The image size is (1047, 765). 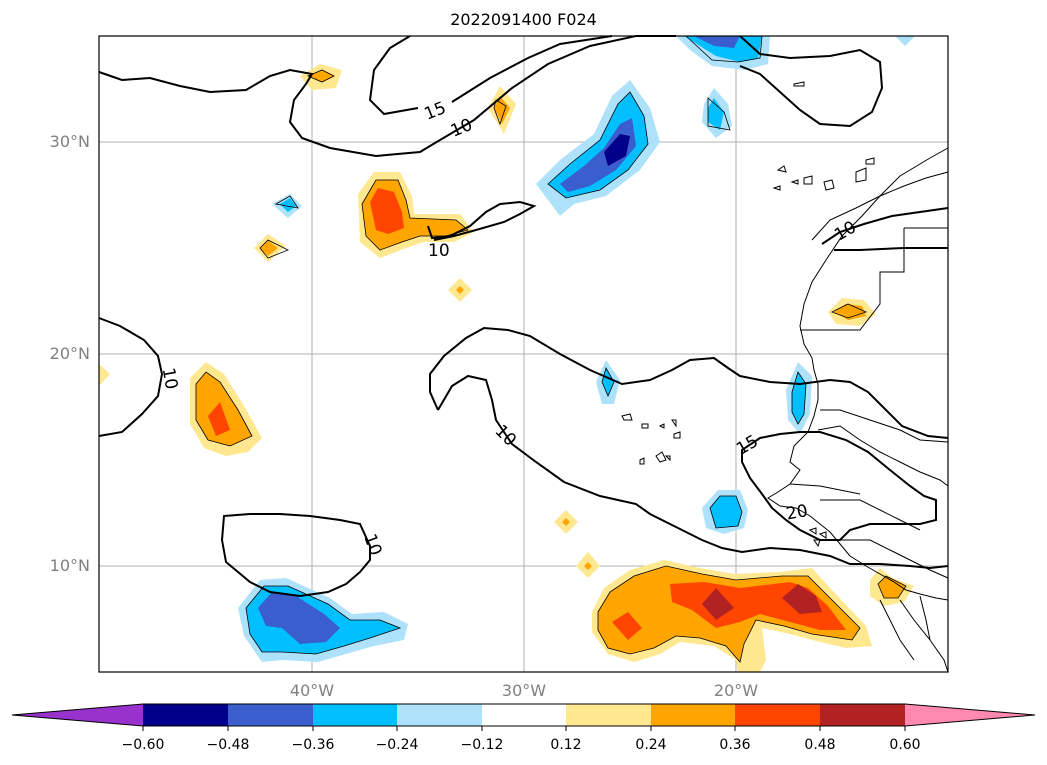 What do you see at coordinates (797, 512) in the screenshot?
I see `contour-label: 20` at bounding box center [797, 512].